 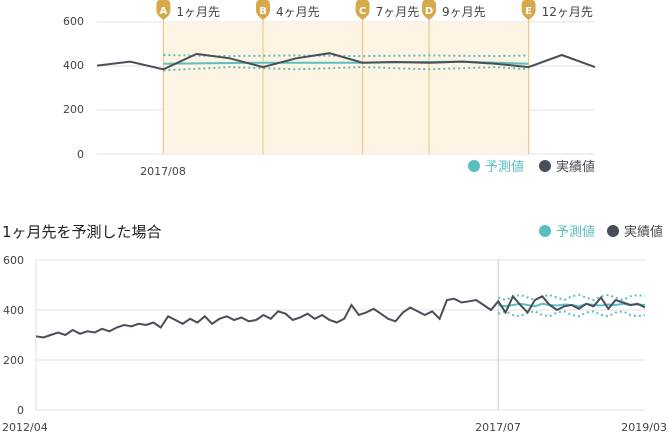 I want to click on horizon-marker-letter: C, so click(x=362, y=11).